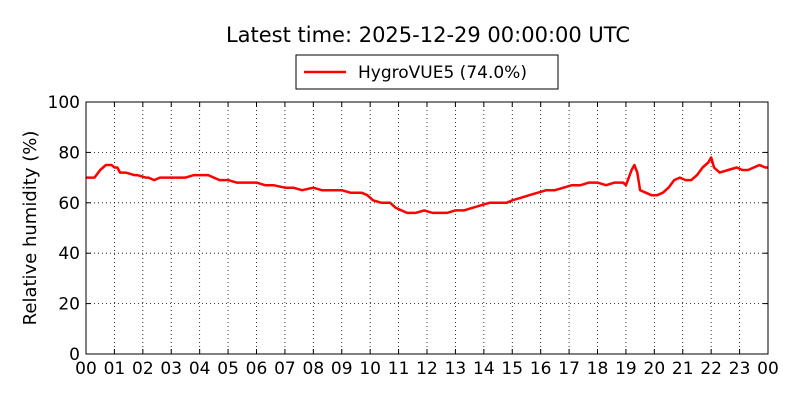 This screenshot has width=800, height=400. What do you see at coordinates (228, 369) in the screenshot?
I see `x-tick-label: 05` at bounding box center [228, 369].